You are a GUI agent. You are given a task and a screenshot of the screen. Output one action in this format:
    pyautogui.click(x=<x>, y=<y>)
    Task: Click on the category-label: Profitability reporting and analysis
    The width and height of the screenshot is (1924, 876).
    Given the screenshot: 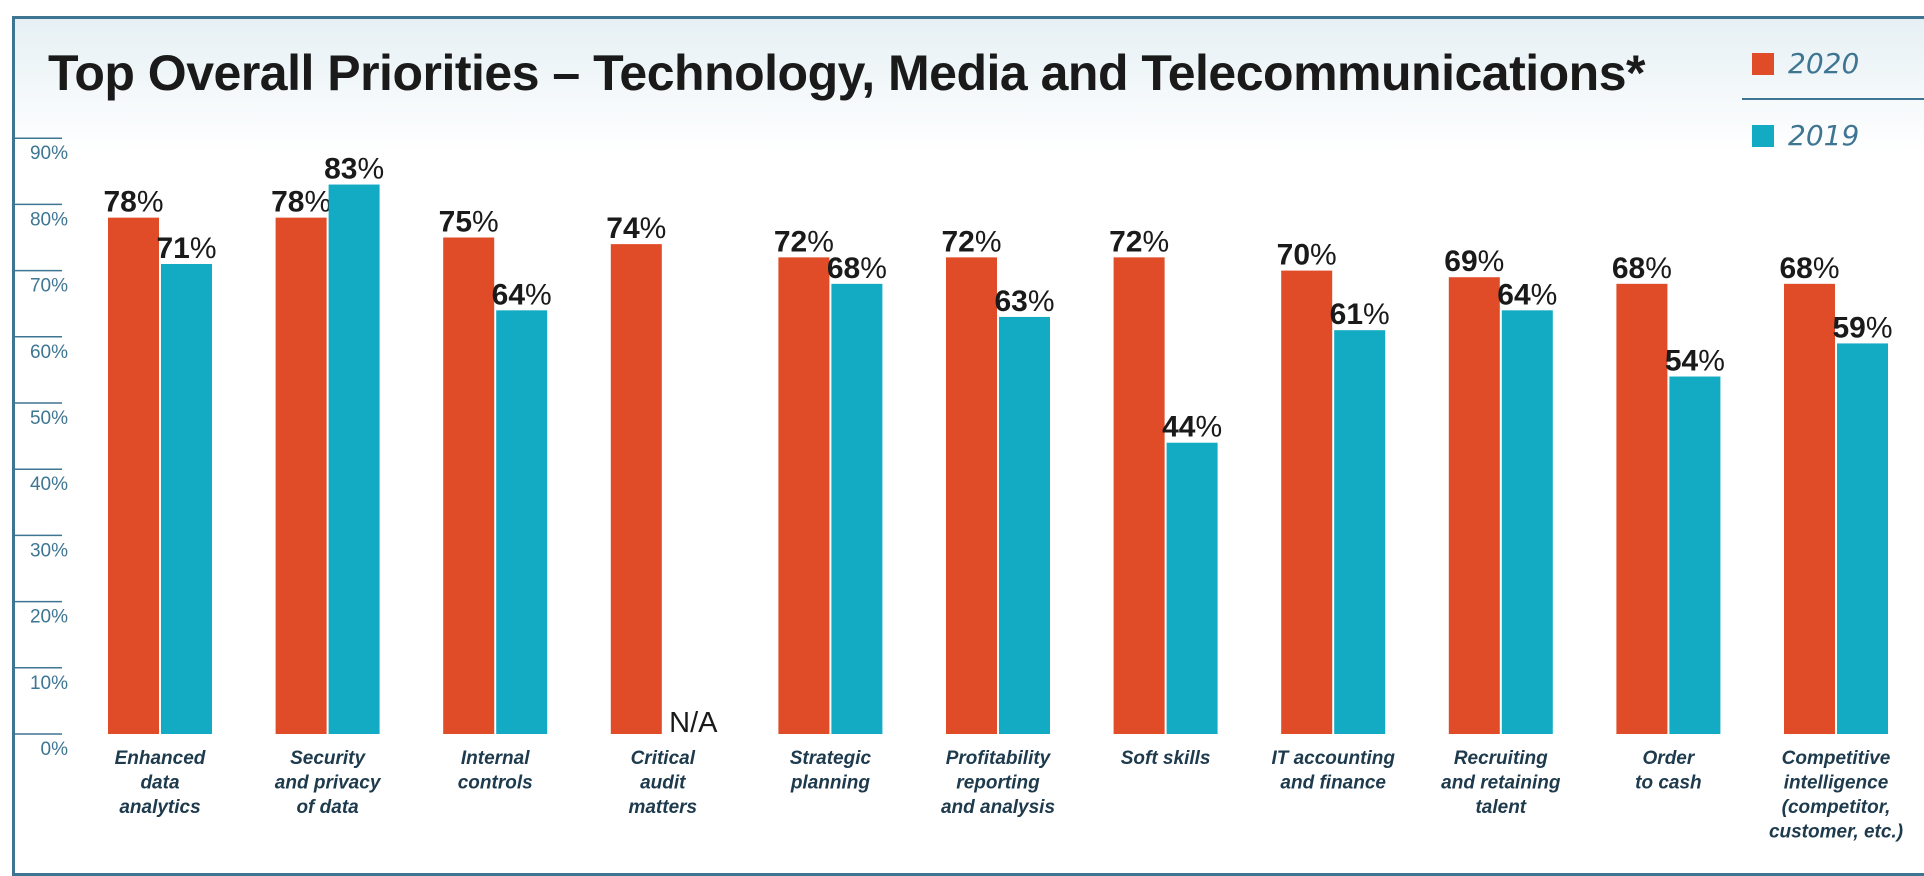 What is the action you would take?
    pyautogui.click(x=998, y=783)
    